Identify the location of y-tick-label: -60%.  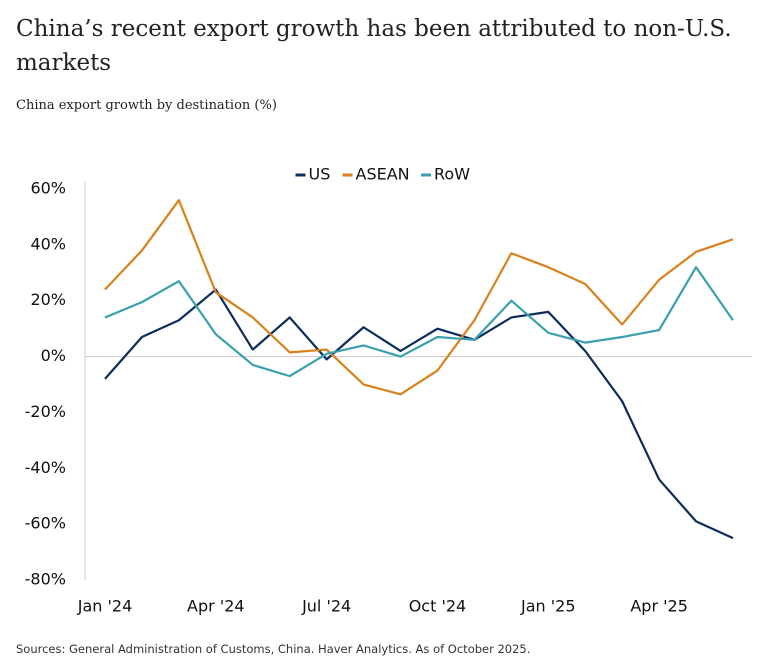
(45, 523).